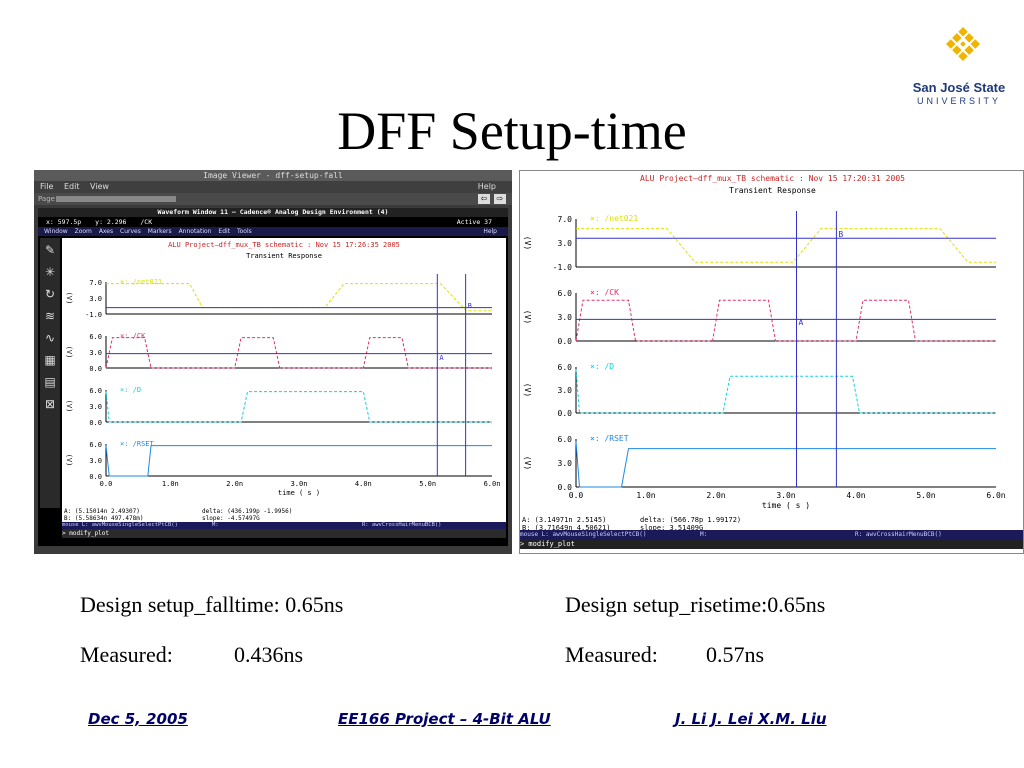  I want to click on export-icon: ⊠, so click(50, 404).